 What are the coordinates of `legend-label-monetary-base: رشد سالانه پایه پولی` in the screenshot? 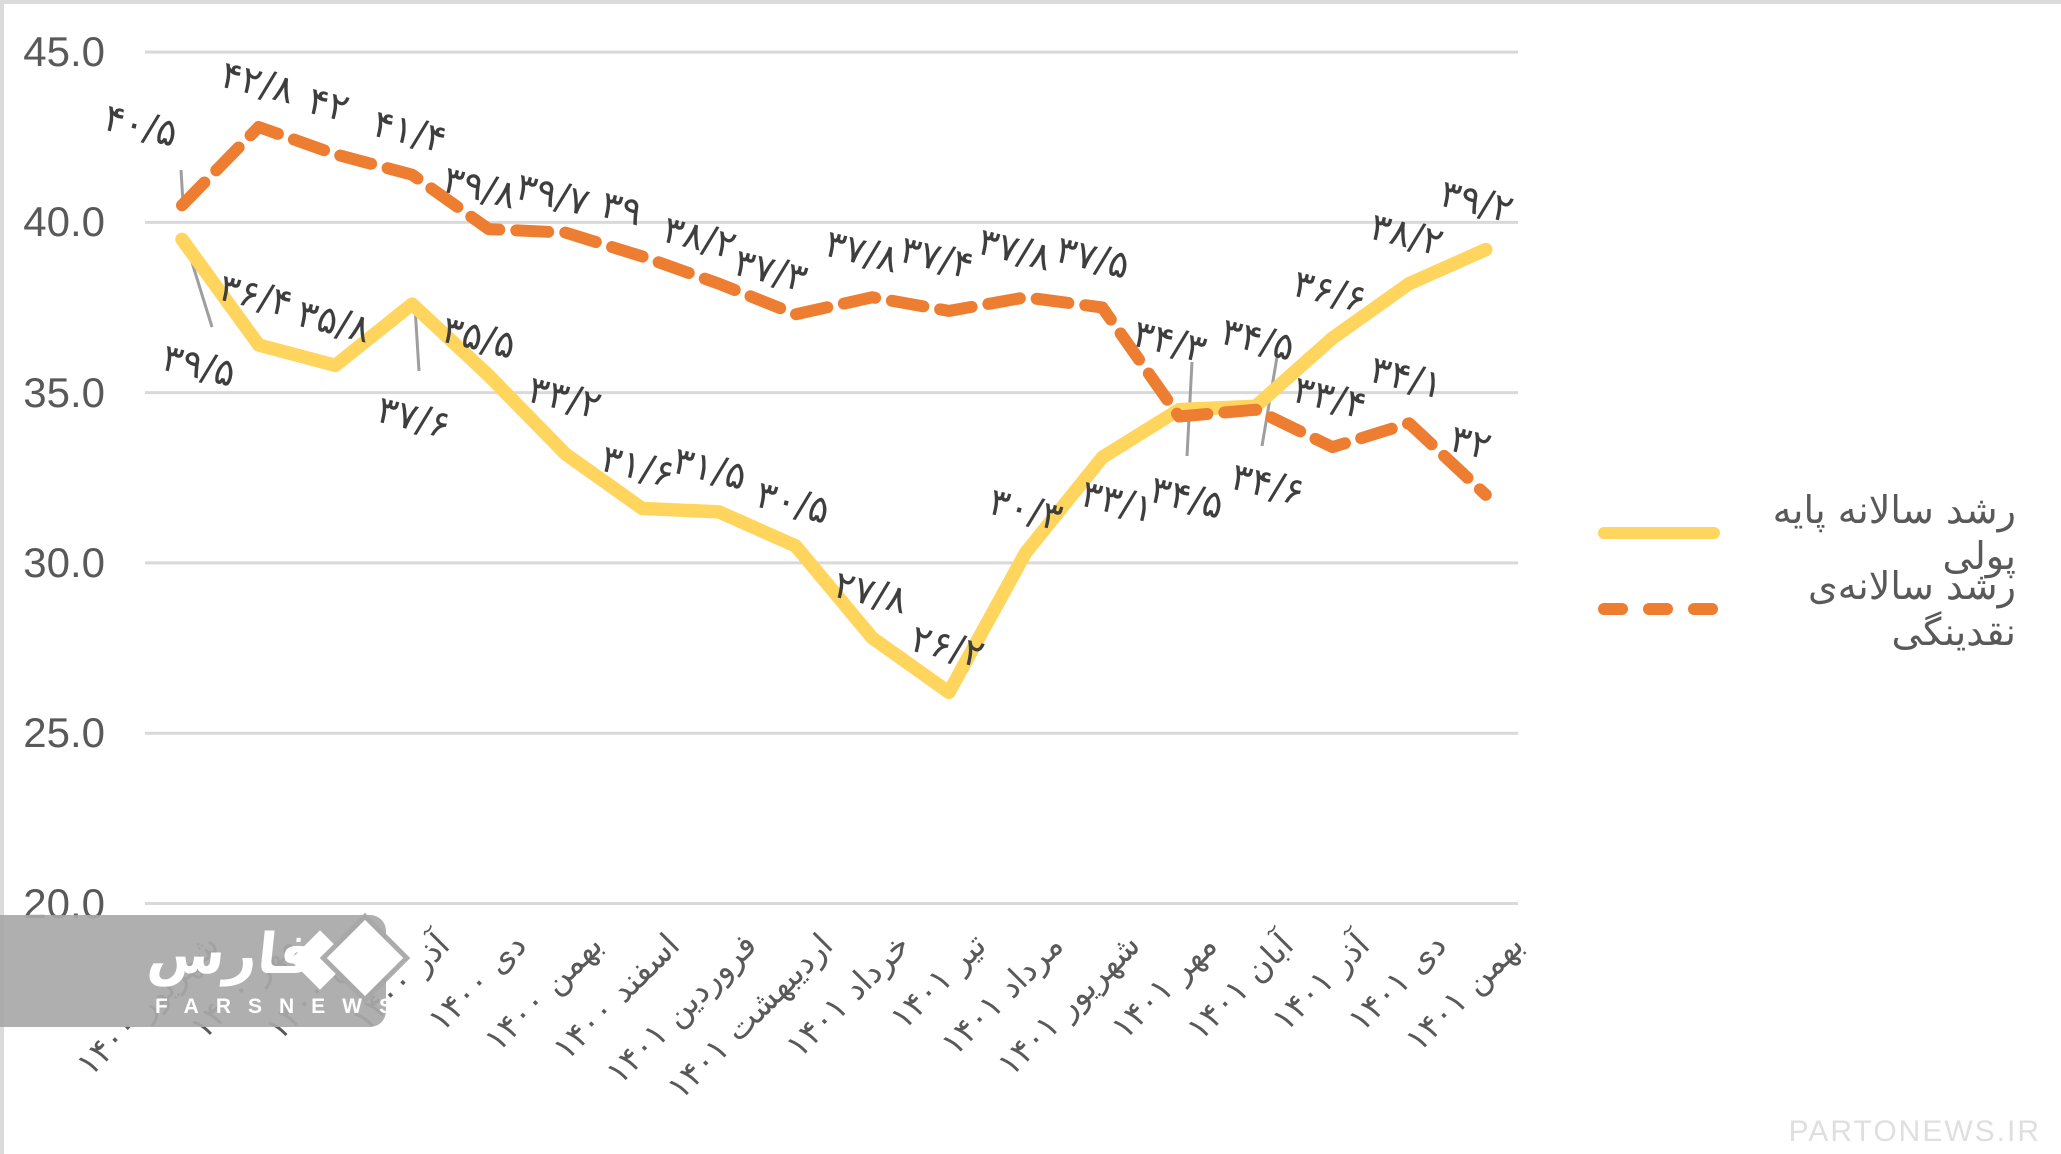 It's located at (1894, 533).